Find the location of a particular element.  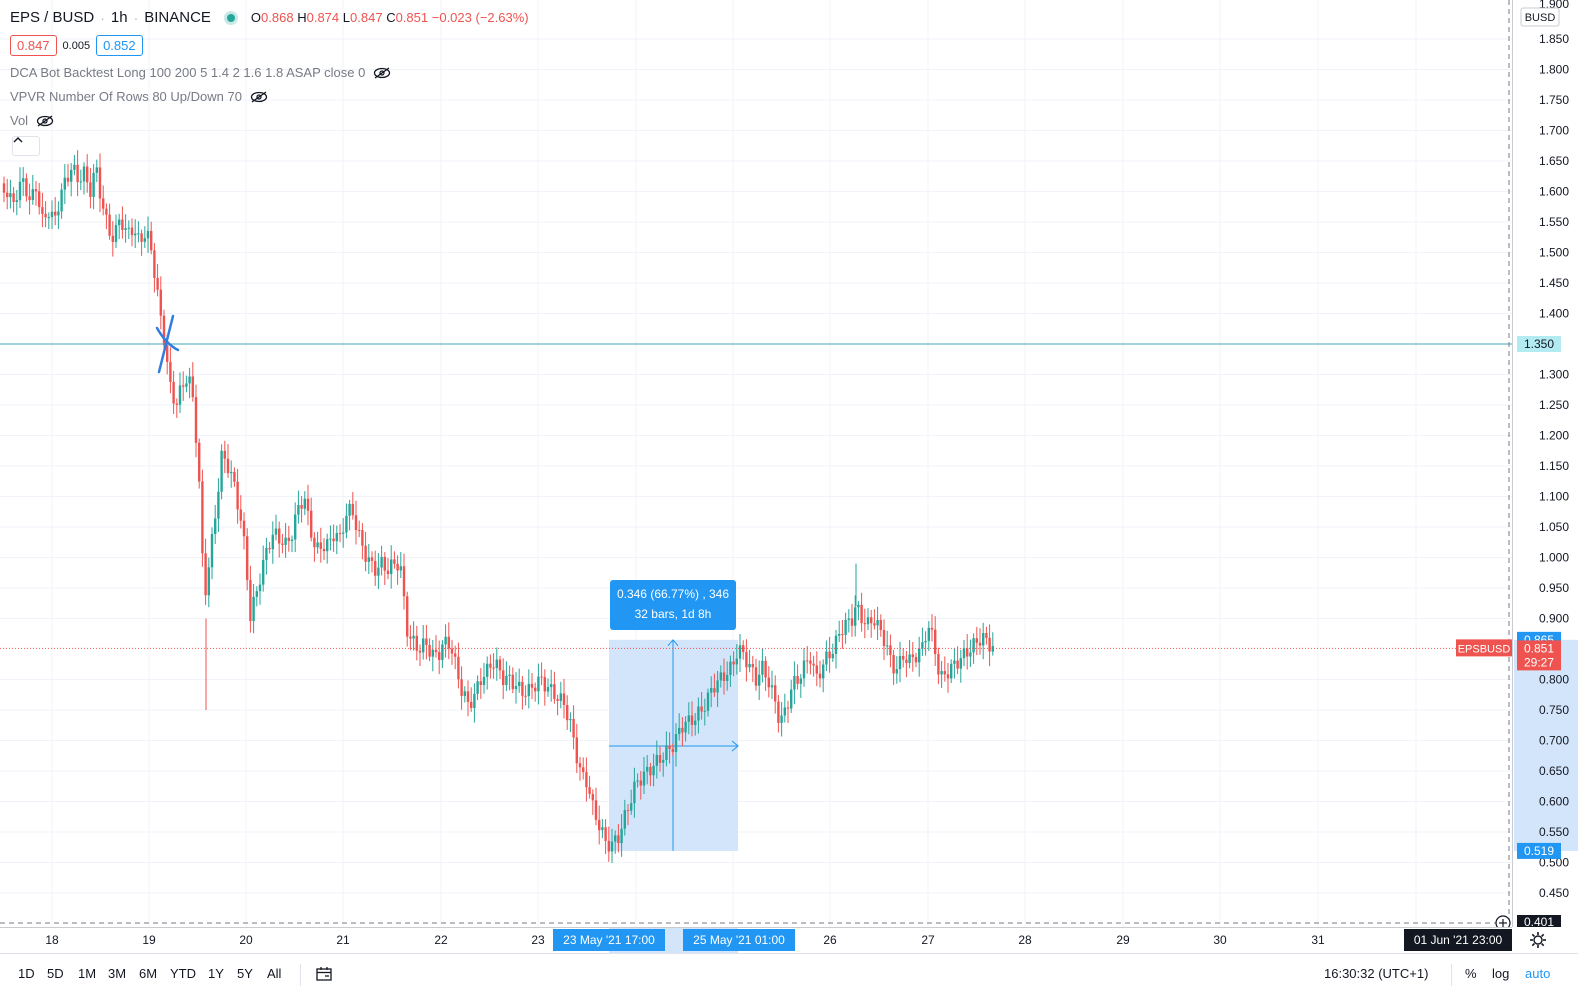

goto-date-button is located at coordinates (325, 976).